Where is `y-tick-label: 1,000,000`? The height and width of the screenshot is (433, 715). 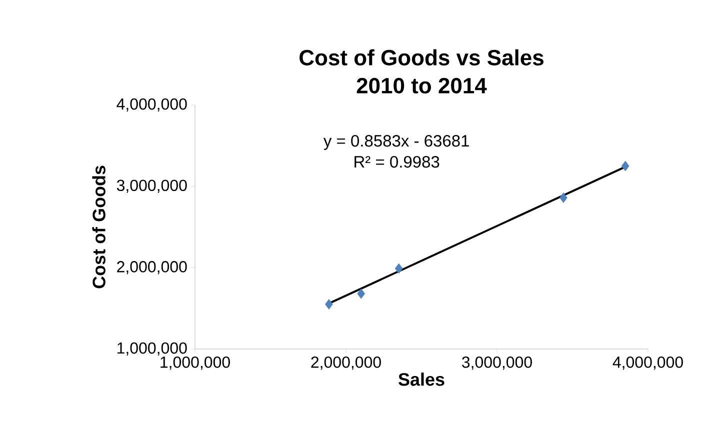
y-tick-label: 1,000,000 is located at coordinates (152, 349).